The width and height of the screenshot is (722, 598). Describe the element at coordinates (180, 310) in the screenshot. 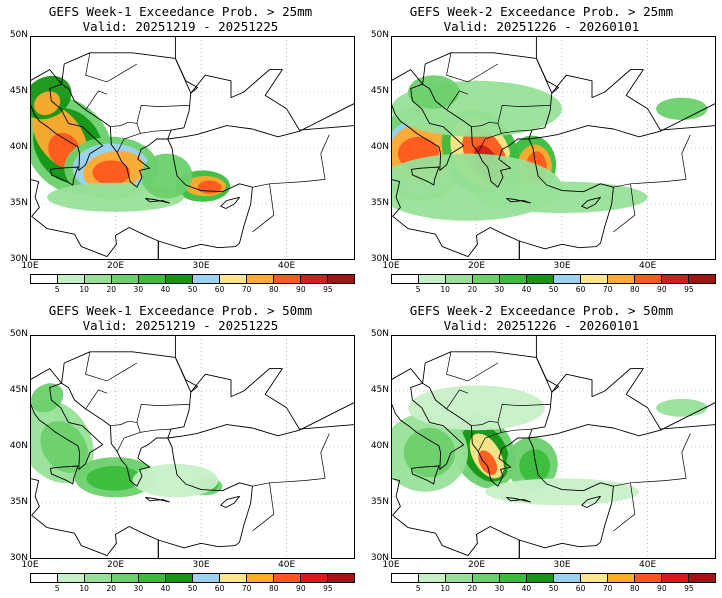

I see `panel-title: GEFS Week-1 Exceedance Prob. > 50mm` at that location.